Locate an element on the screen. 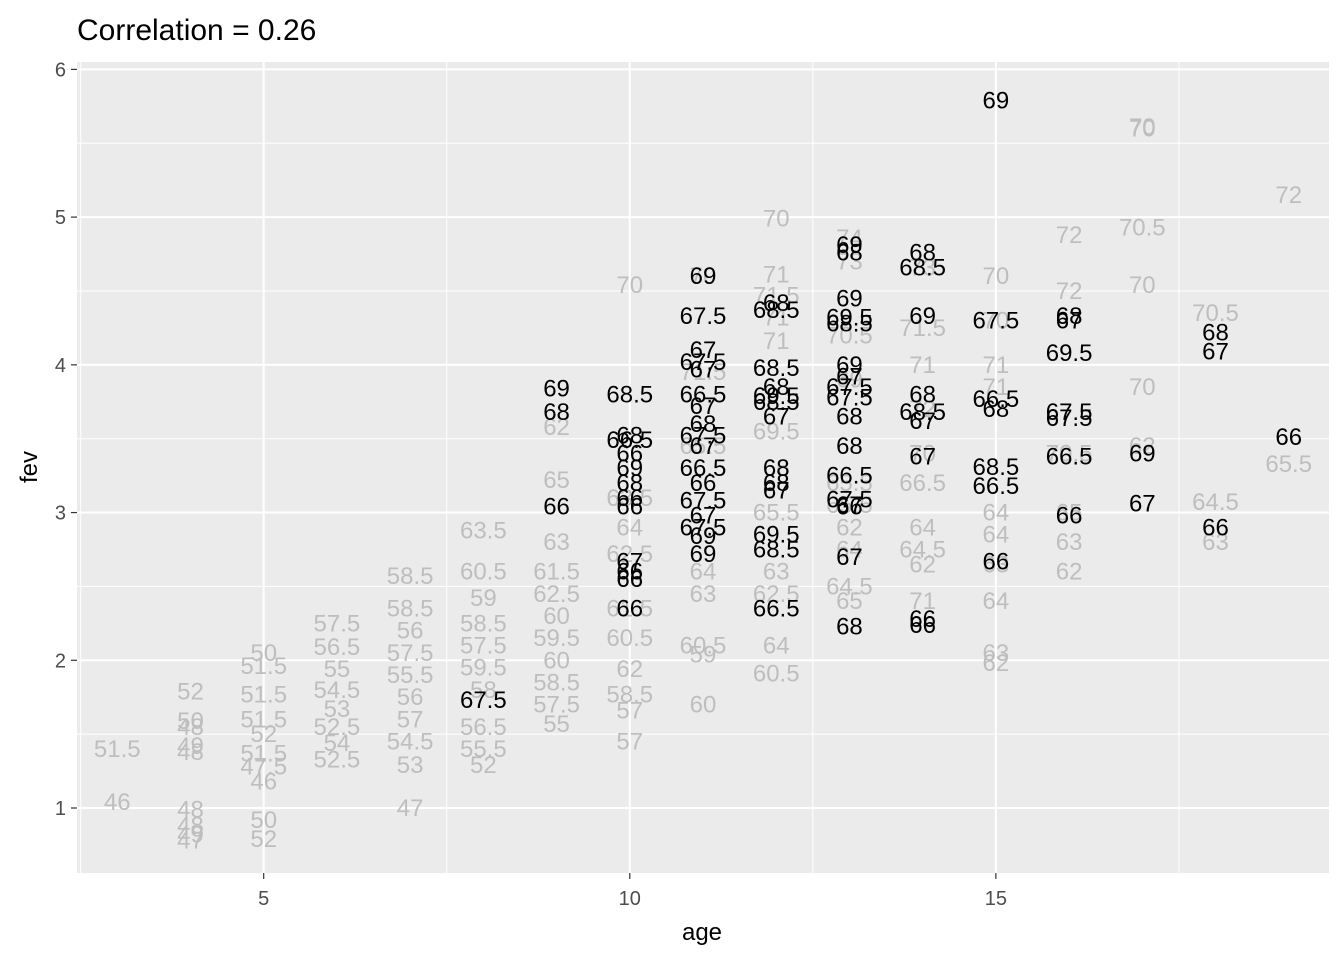 The image size is (1344, 960). point-label-other: 64 is located at coordinates (703, 572).